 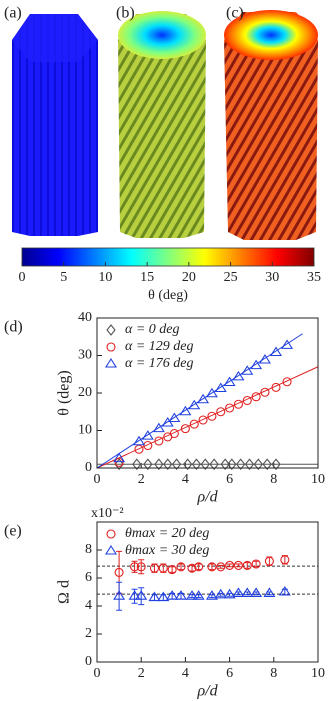 What do you see at coordinates (231, 277) in the screenshot?
I see `x-tick-label: 25` at bounding box center [231, 277].